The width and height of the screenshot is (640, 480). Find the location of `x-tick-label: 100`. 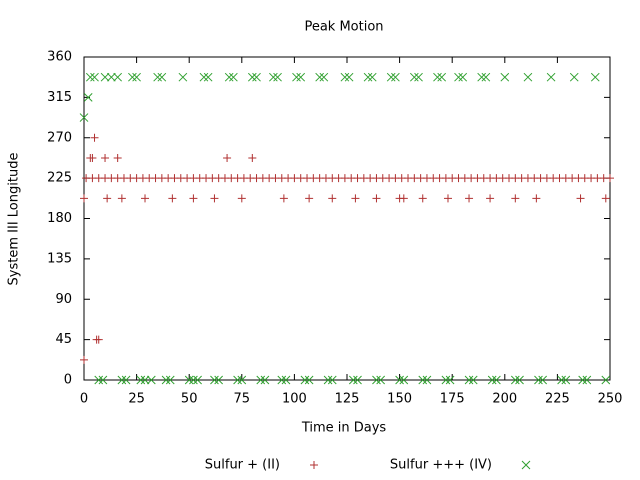

x-tick-label: 100 is located at coordinates (294, 399).